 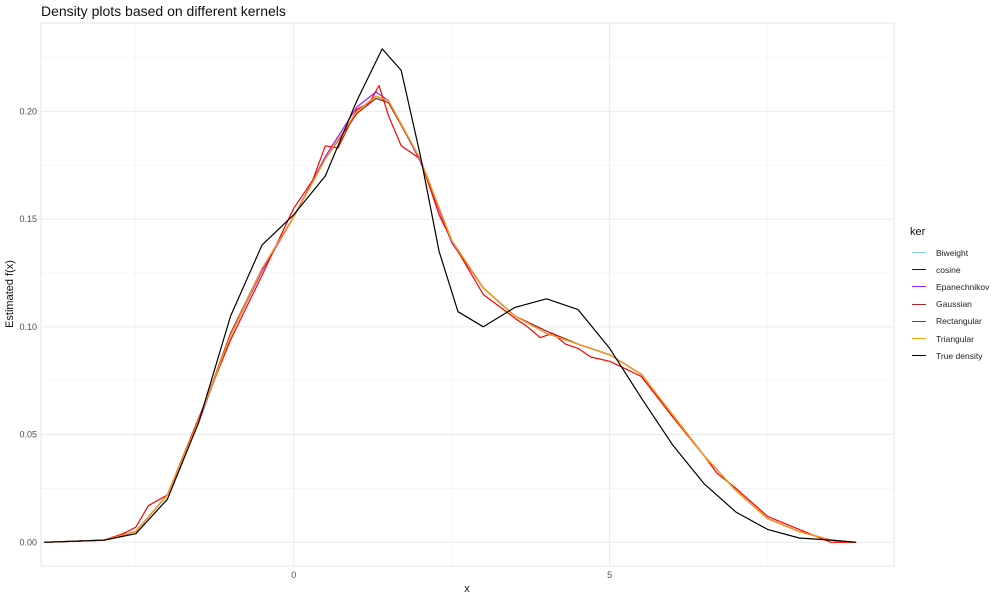 I want to click on legend-key-rectangular, so click(x=919, y=321).